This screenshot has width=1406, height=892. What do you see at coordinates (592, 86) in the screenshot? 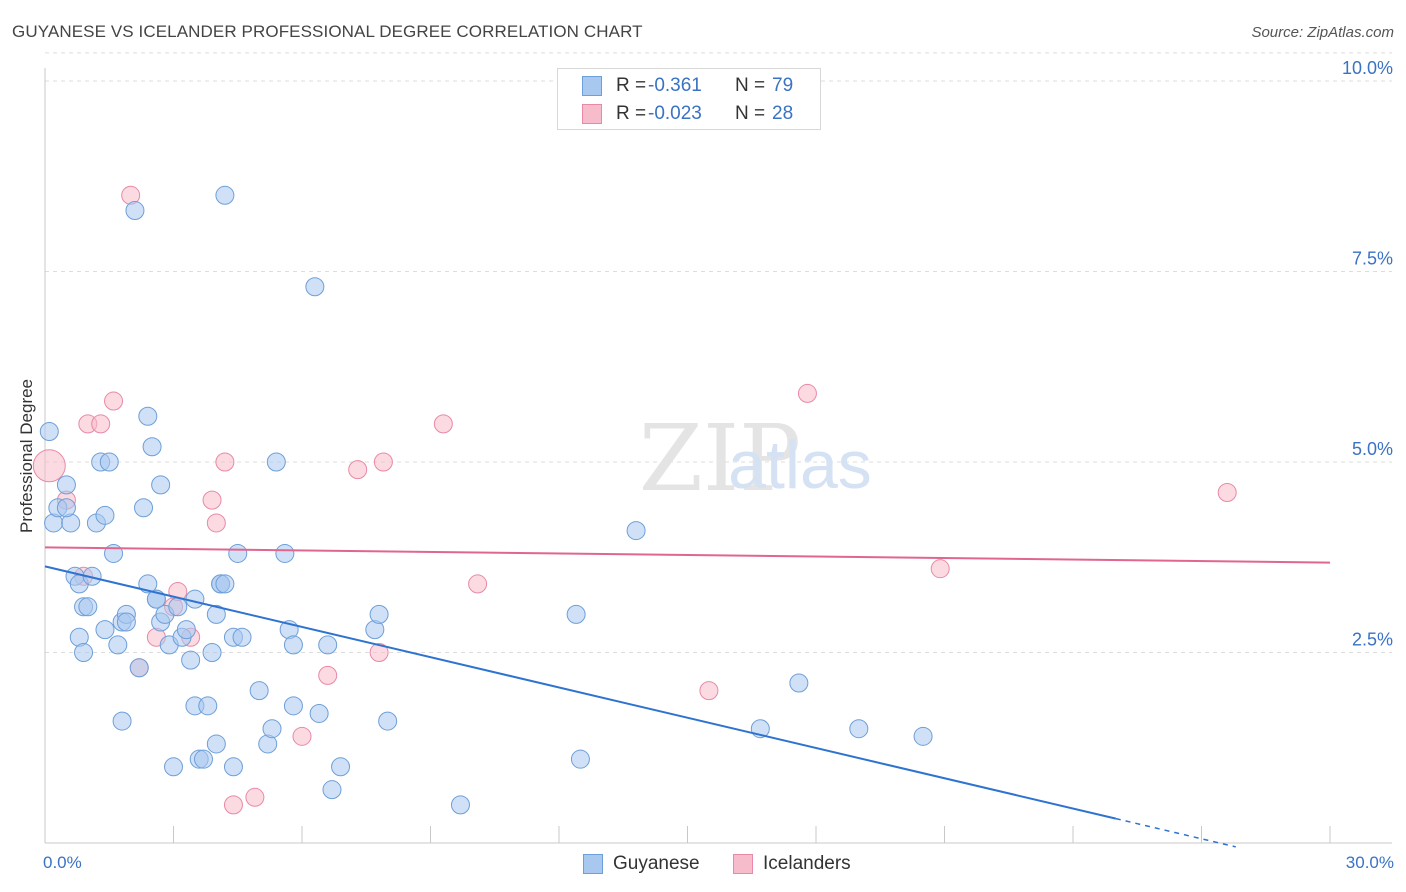
I see `legend-swatch-blue` at bounding box center [592, 86].